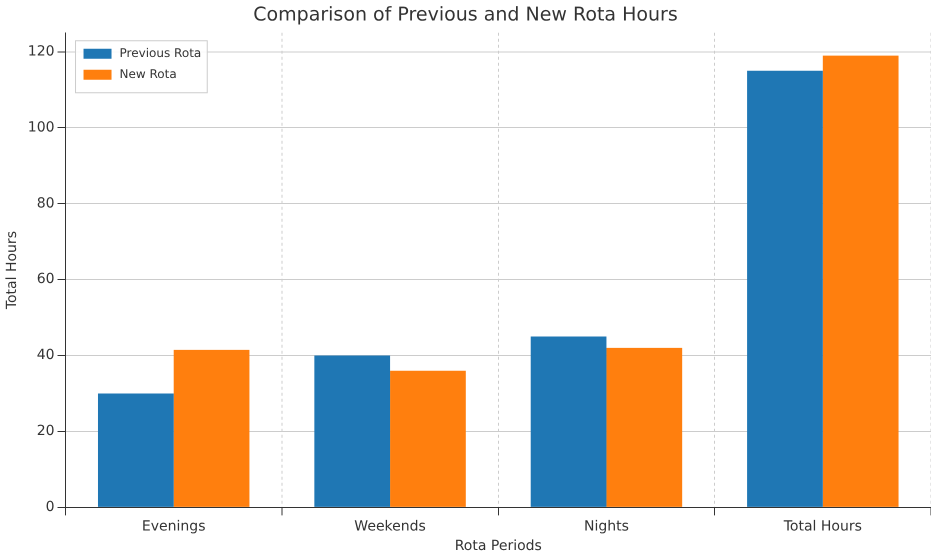 The width and height of the screenshot is (931, 555). Describe the element at coordinates (148, 73) in the screenshot. I see `legend-label: New Rota` at that location.